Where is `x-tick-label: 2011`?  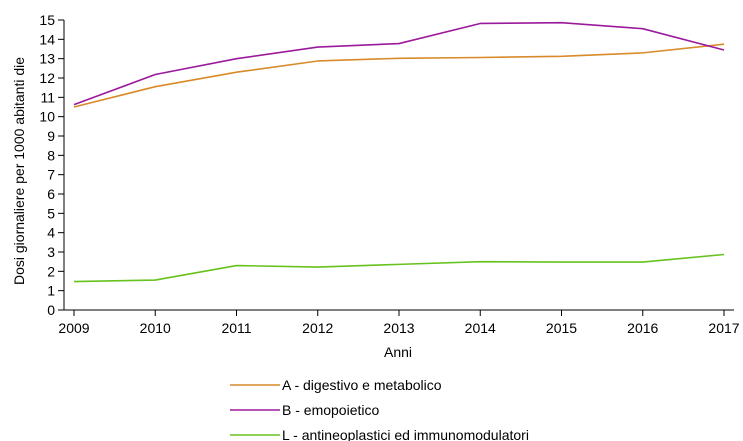 x-tick-label: 2011 is located at coordinates (236, 328).